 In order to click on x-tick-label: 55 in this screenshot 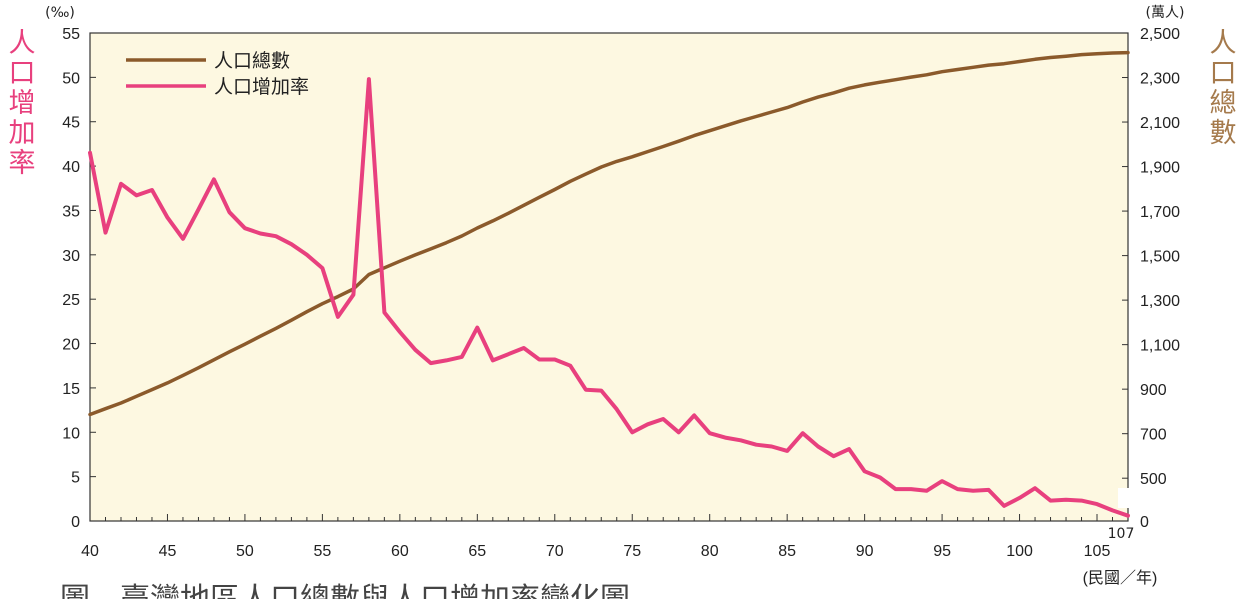, I will do `click(322, 551)`.